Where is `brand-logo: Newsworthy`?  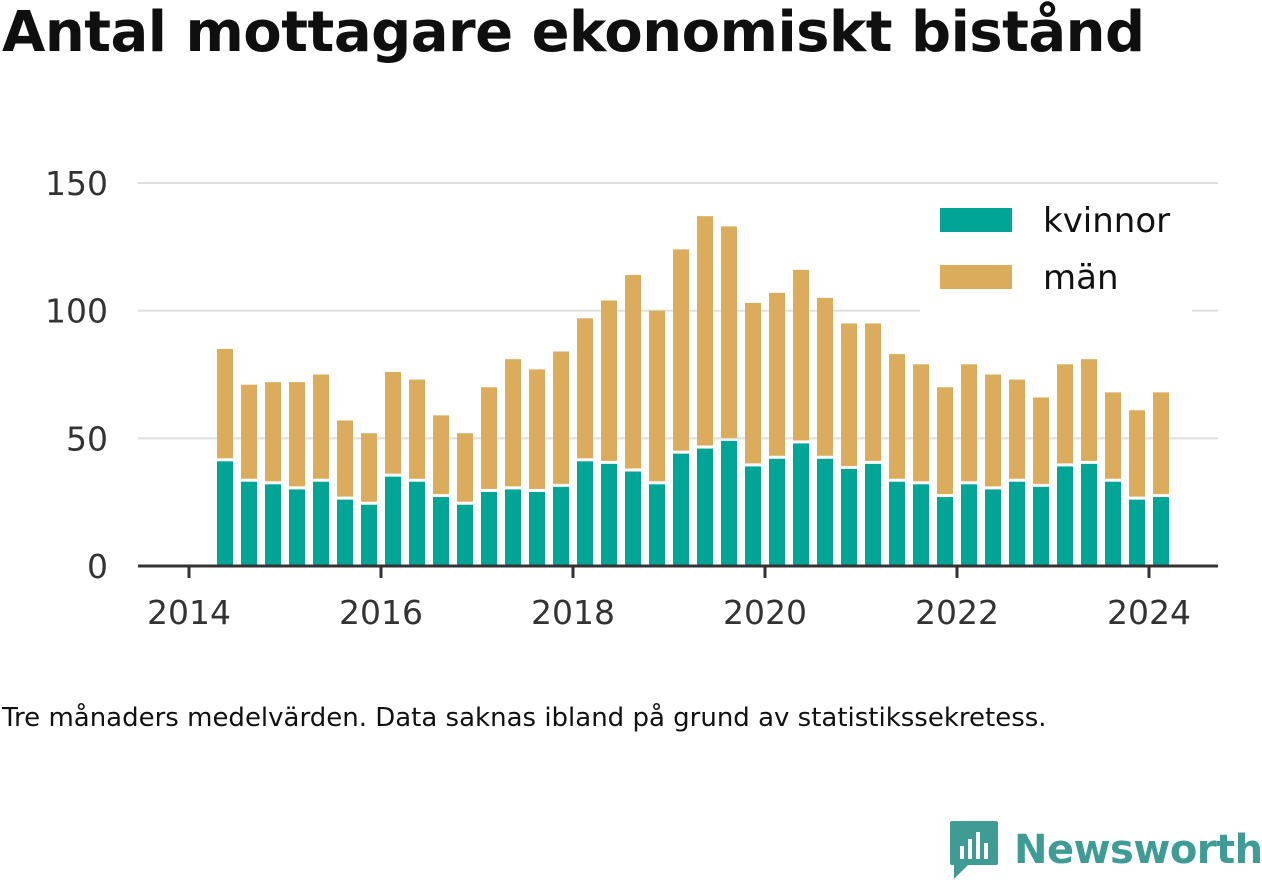 brand-logo: Newsworthy is located at coordinates (1105, 850).